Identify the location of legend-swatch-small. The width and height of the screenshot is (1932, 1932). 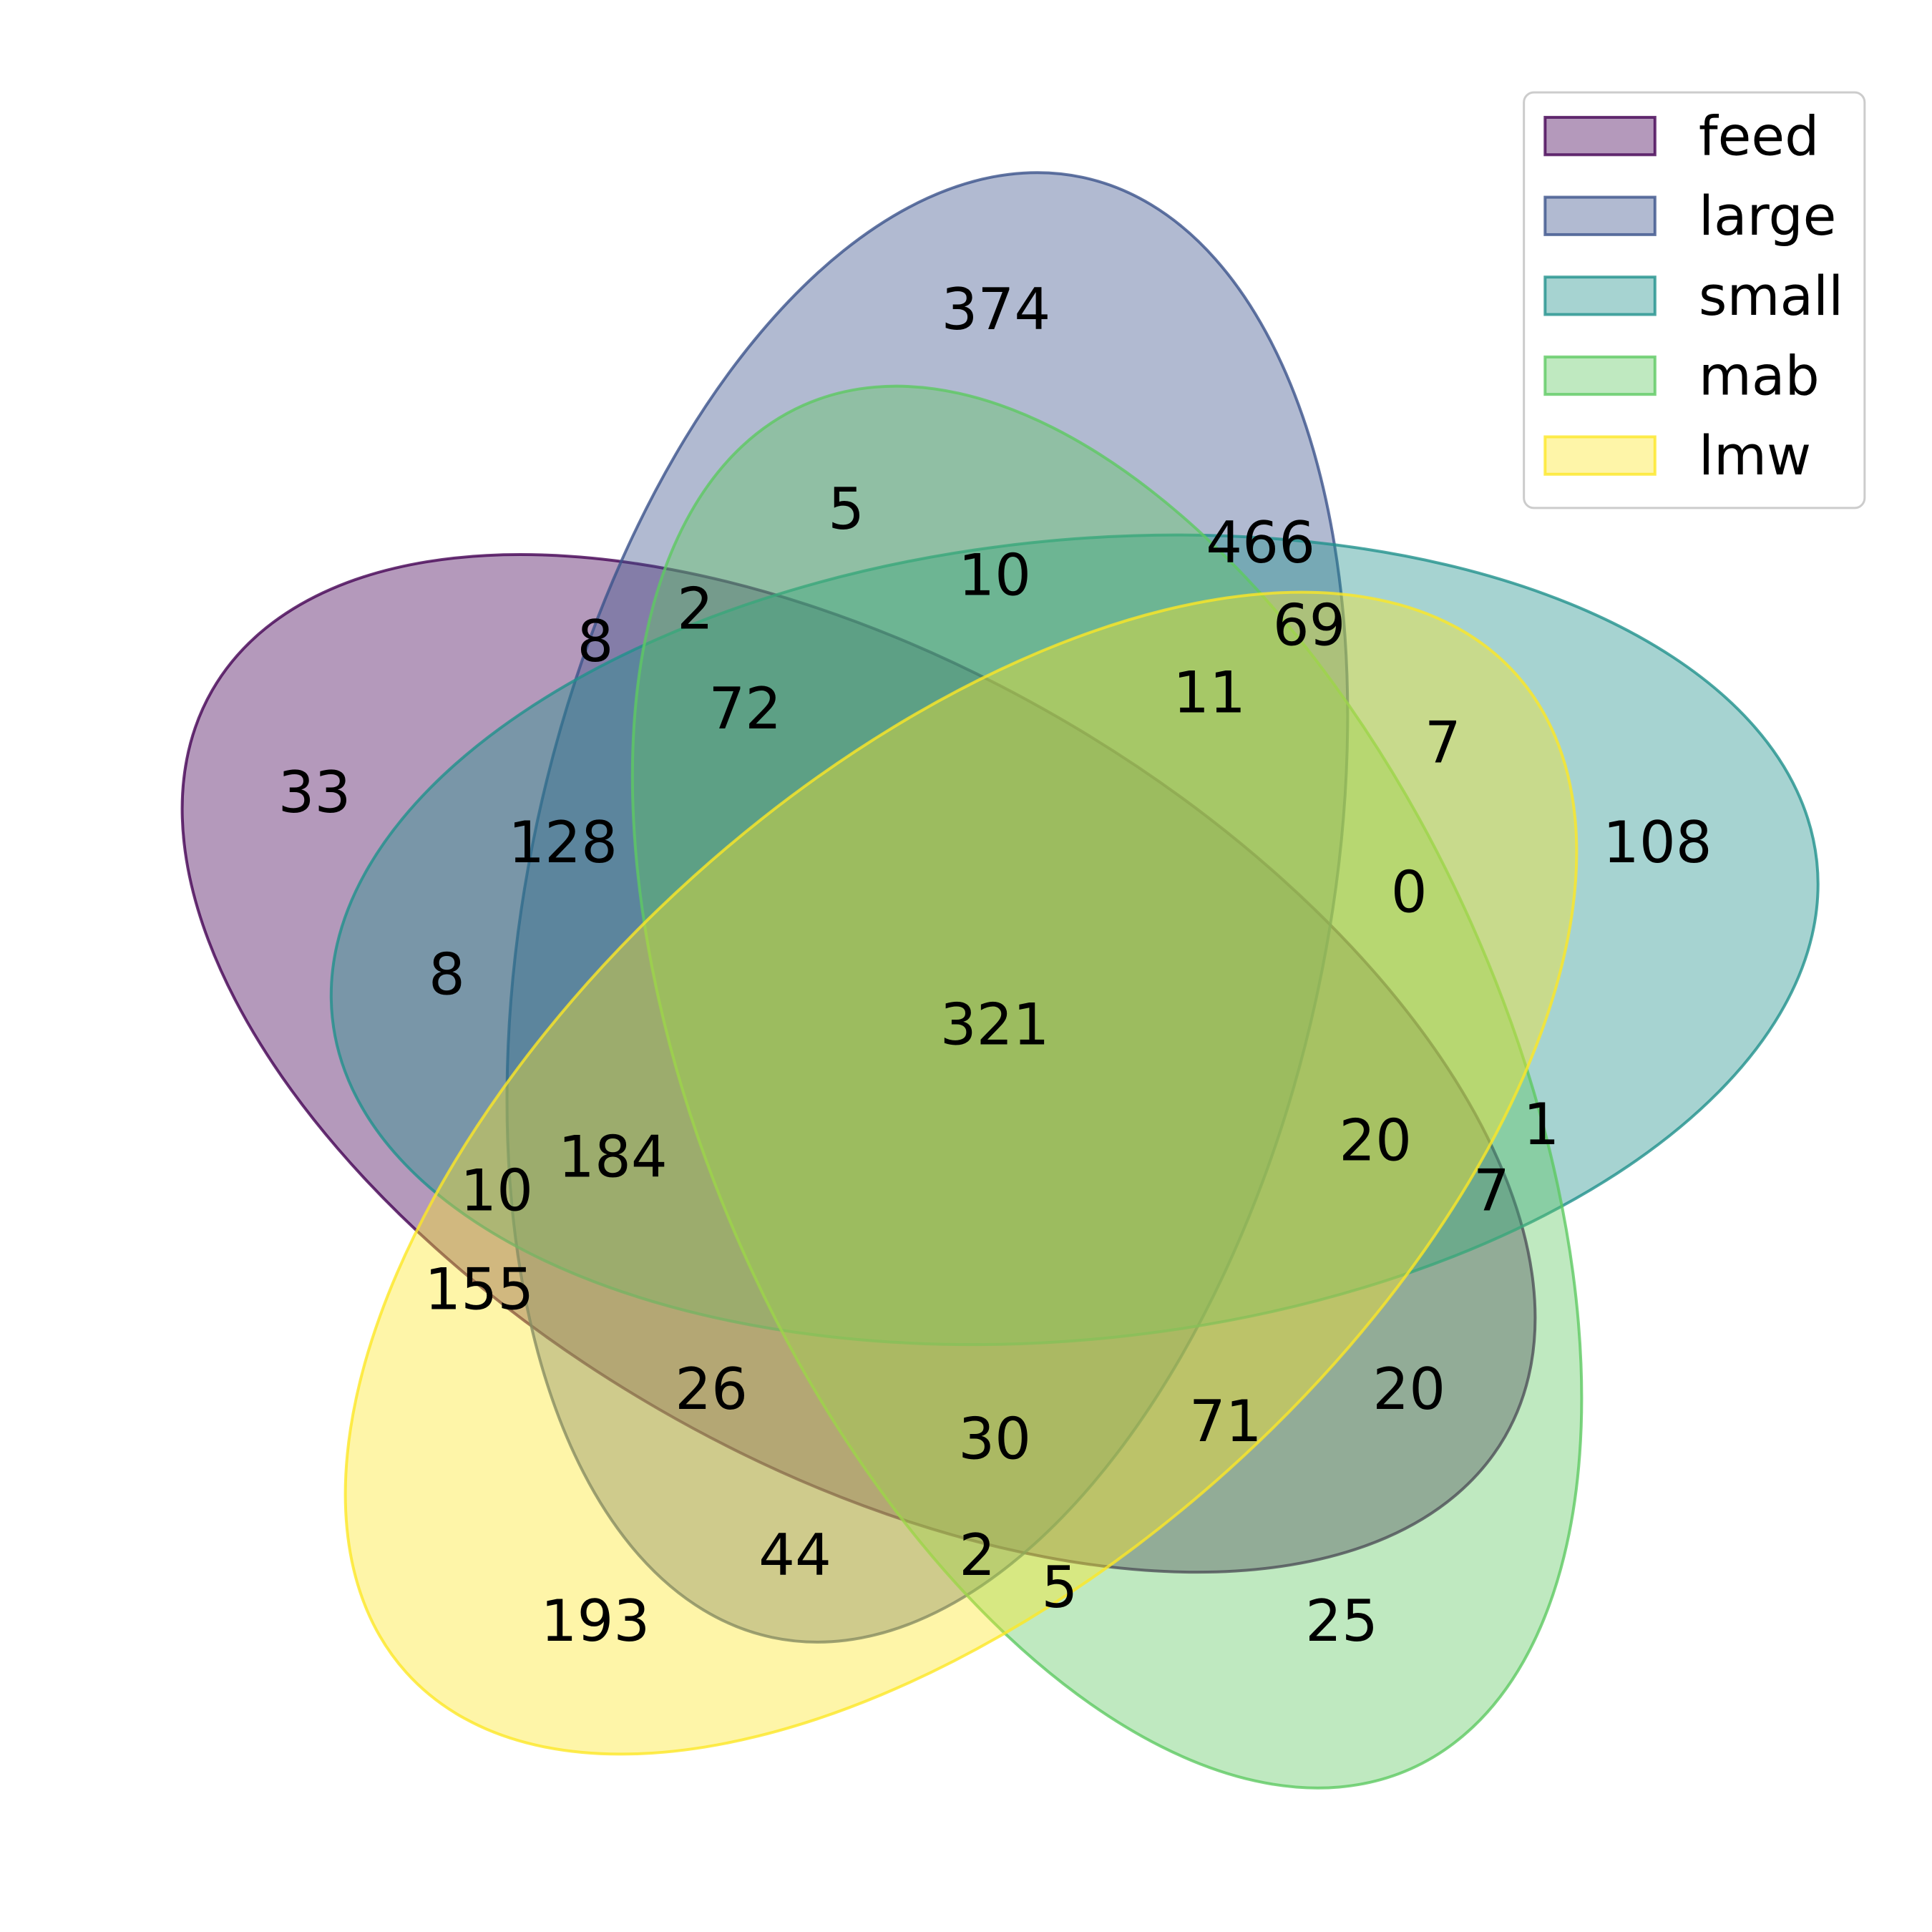
(1600, 295).